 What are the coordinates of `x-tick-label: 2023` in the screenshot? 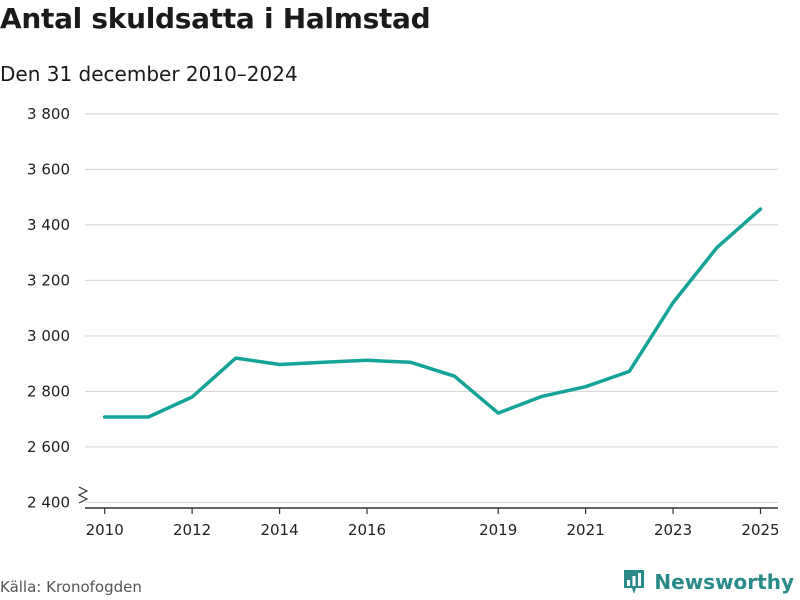 It's located at (673, 530).